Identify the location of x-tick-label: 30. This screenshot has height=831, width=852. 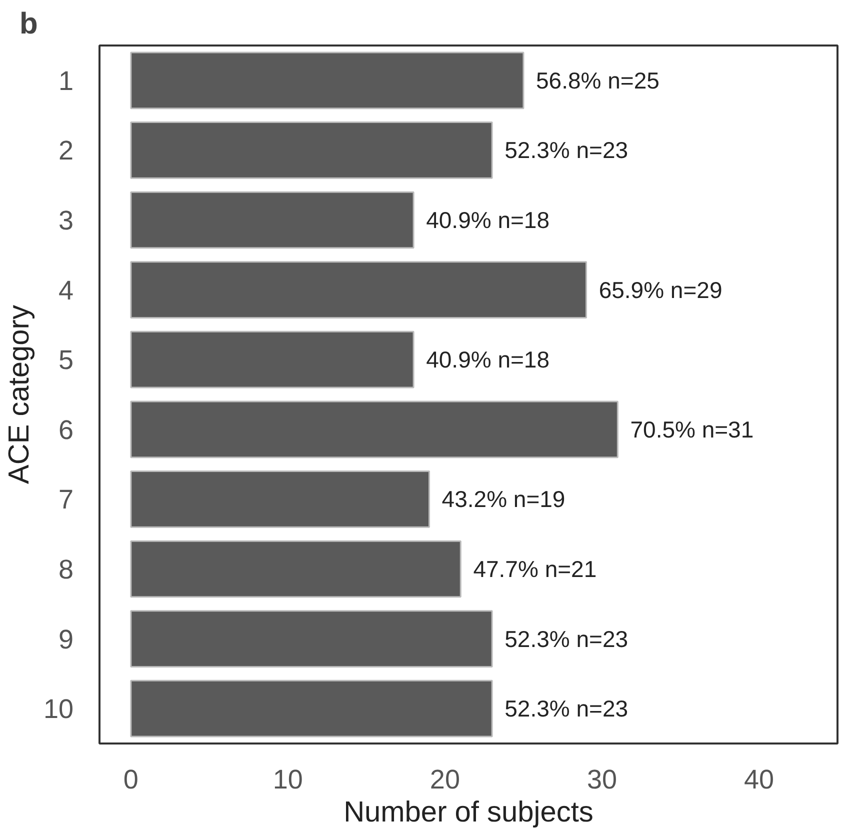
(601, 779).